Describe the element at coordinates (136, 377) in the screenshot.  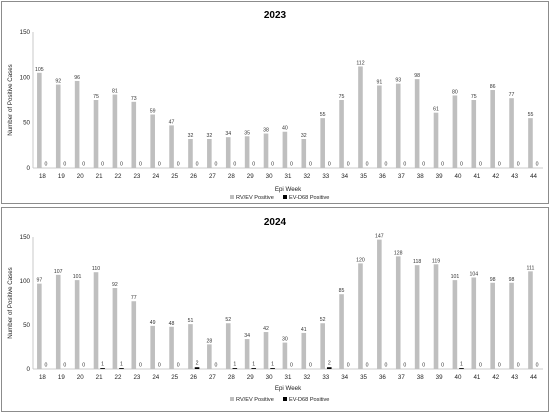
I see `x-tick-label: 23` at that location.